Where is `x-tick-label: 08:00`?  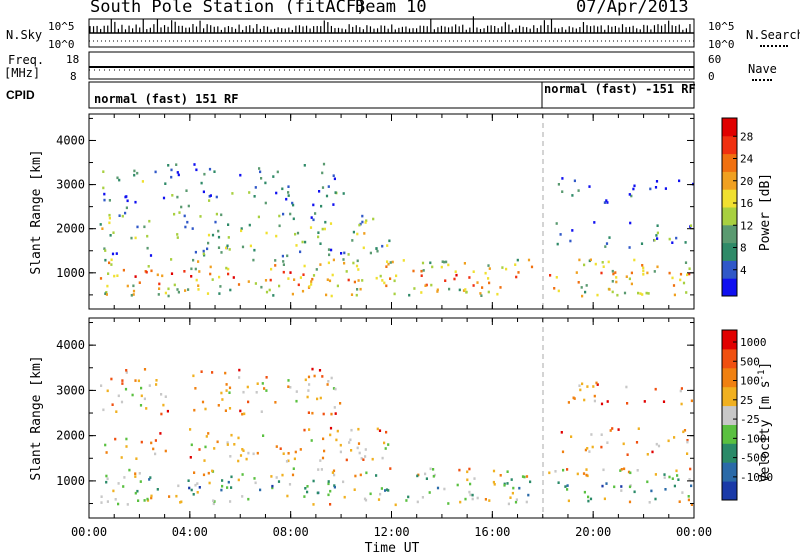
x-tick-label: 08:00 is located at coordinates (291, 532).